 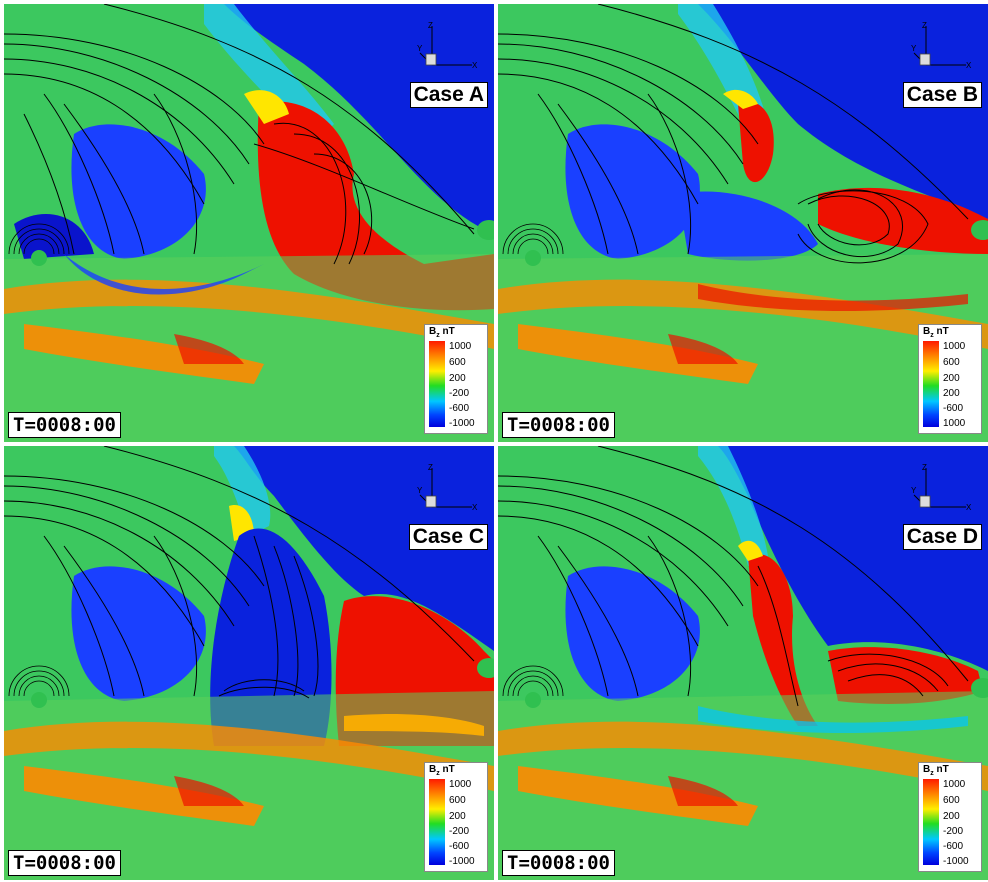 I want to click on case-label: Case D, so click(x=942, y=537).